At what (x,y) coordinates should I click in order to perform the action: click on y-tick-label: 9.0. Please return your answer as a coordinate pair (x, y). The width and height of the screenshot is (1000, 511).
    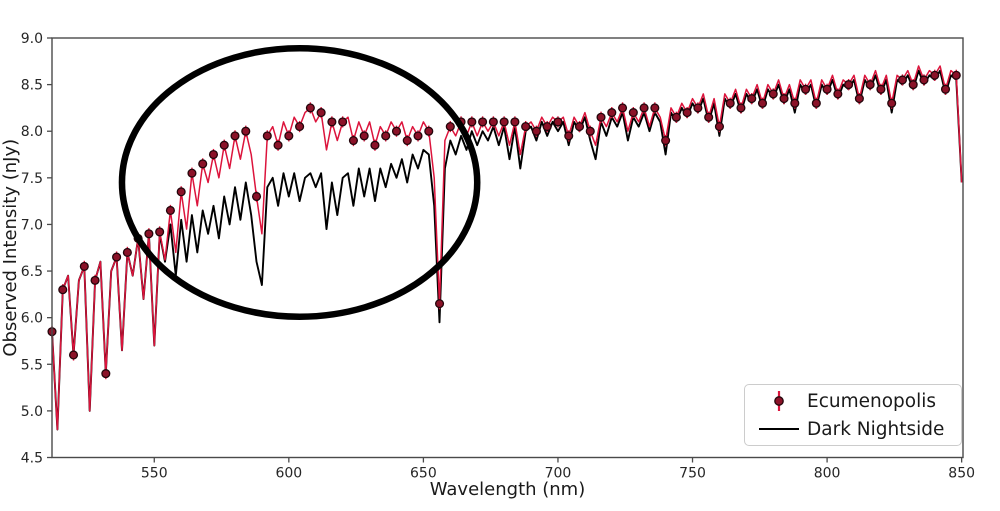
    Looking at the image, I should click on (32, 39).